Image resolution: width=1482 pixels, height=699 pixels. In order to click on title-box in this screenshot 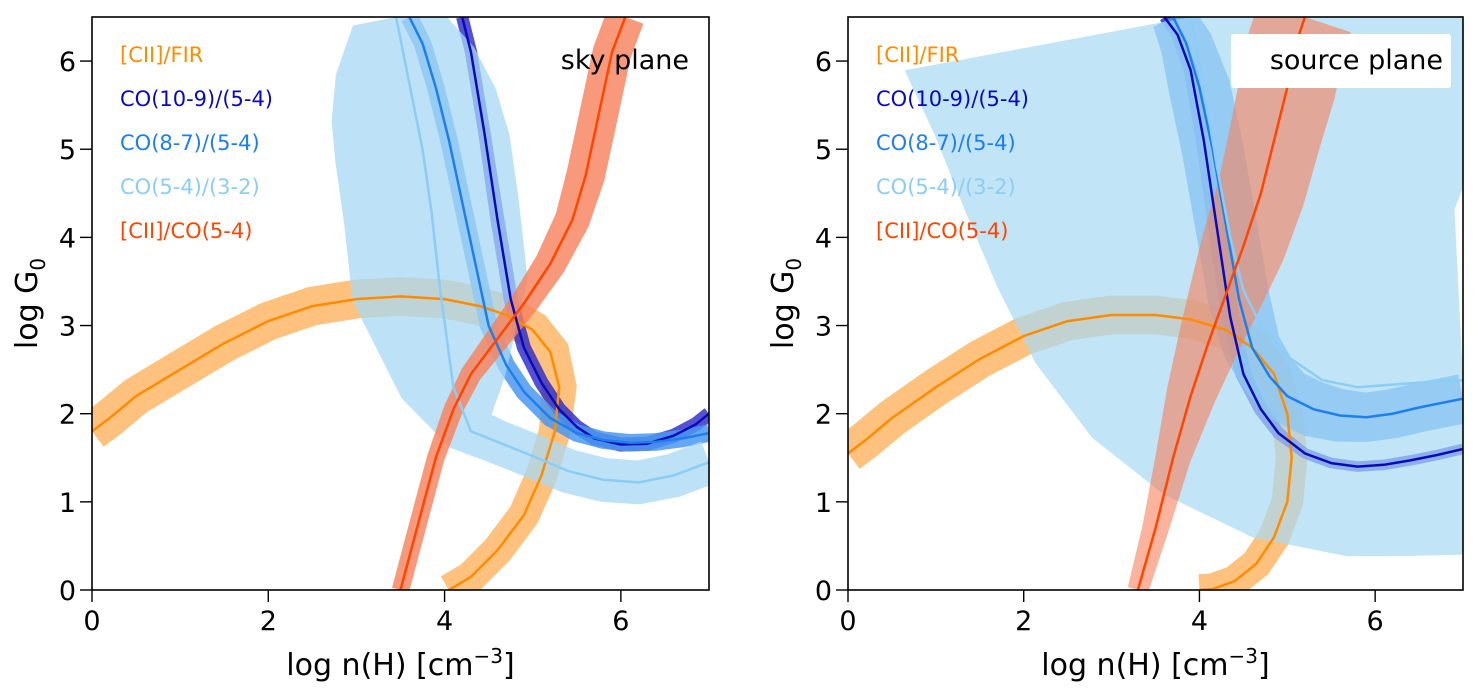, I will do `click(1341, 61)`.